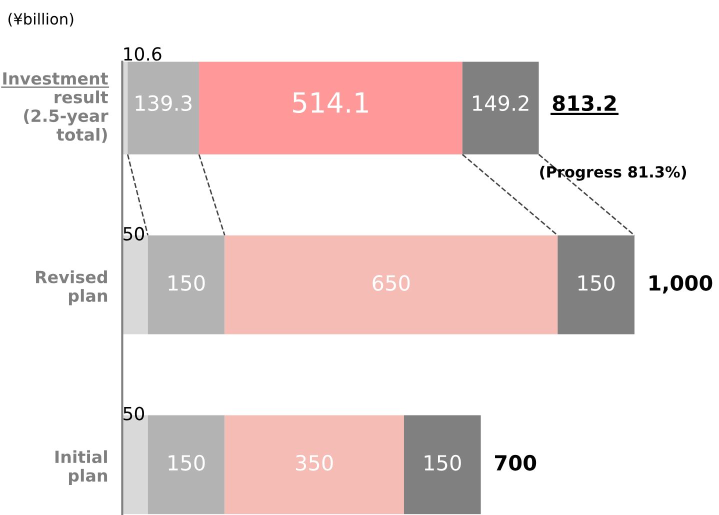  What do you see at coordinates (681, 284) in the screenshot?
I see `total-label: 1,000` at bounding box center [681, 284].